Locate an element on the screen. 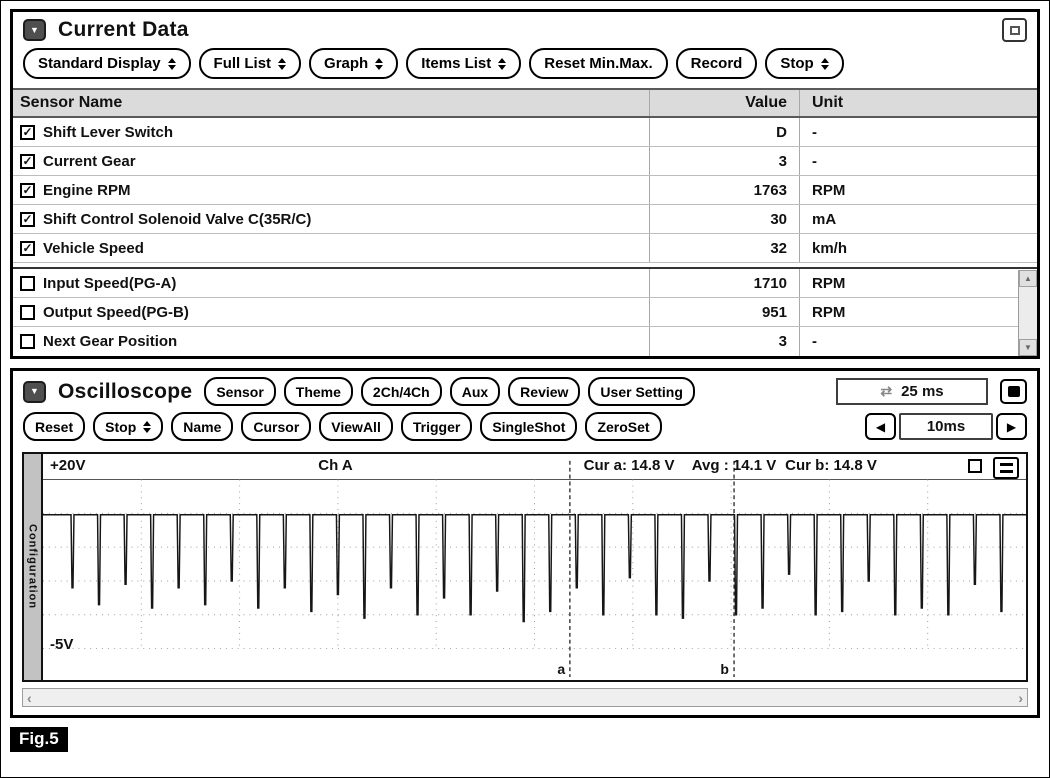 Image resolution: width=1050 pixels, height=778 pixels. toolbar-button: SingleShot is located at coordinates (529, 426).